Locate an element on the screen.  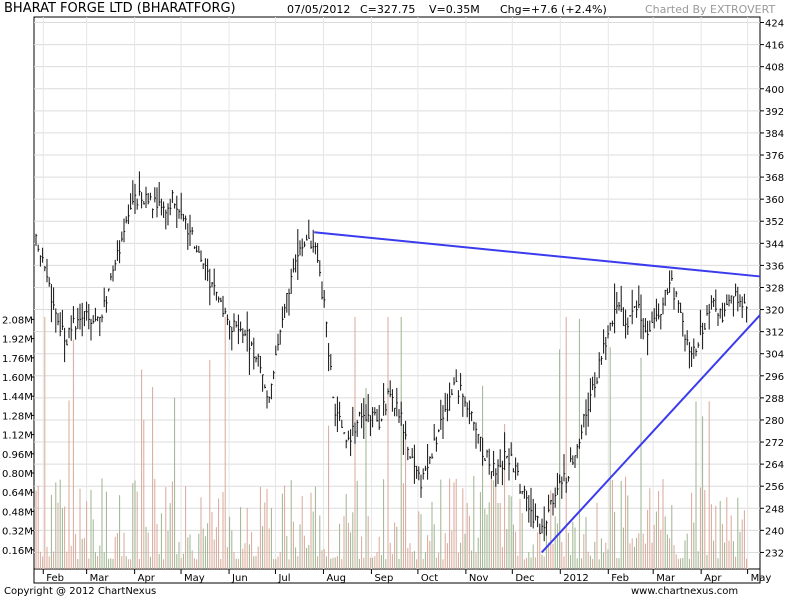
volume-tick-label: 0.48M is located at coordinates (17, 512).